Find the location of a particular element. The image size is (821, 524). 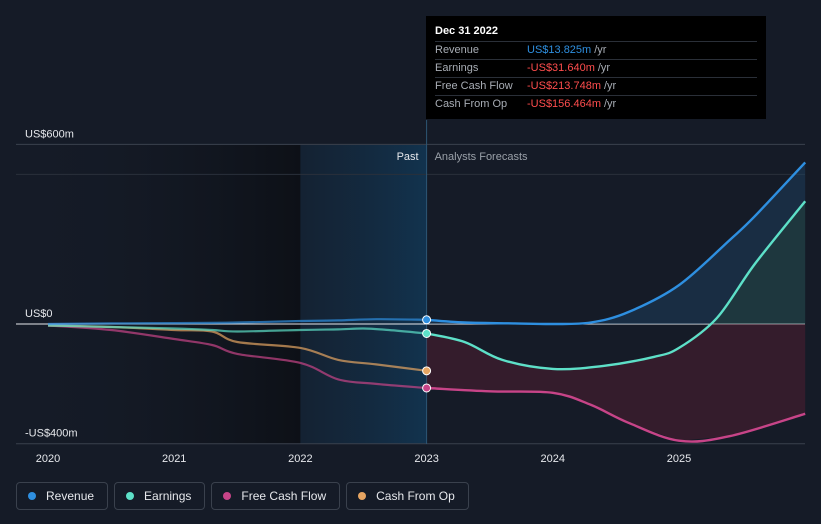

cash-from-op-marker is located at coordinates (427, 371).